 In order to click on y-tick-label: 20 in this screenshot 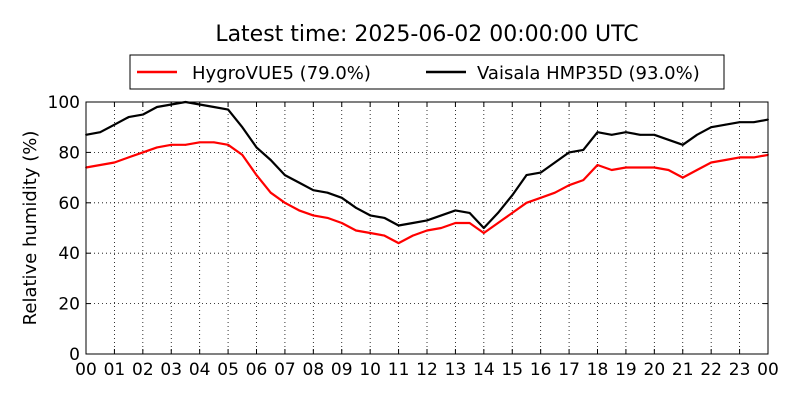, I will do `click(69, 305)`.